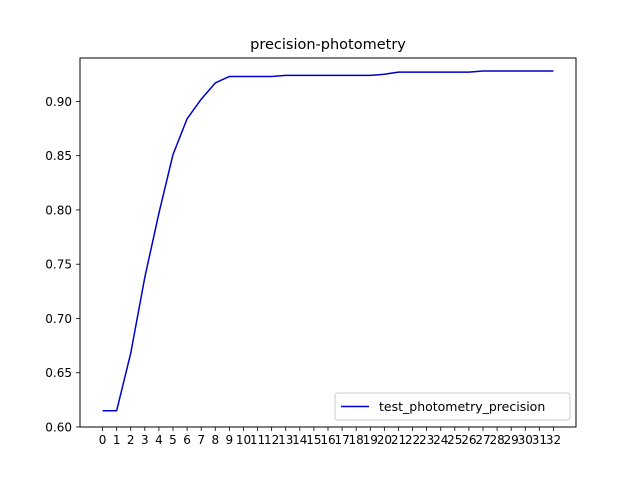  Describe the element at coordinates (58, 428) in the screenshot. I see `y-tick-label: 0.60` at that location.